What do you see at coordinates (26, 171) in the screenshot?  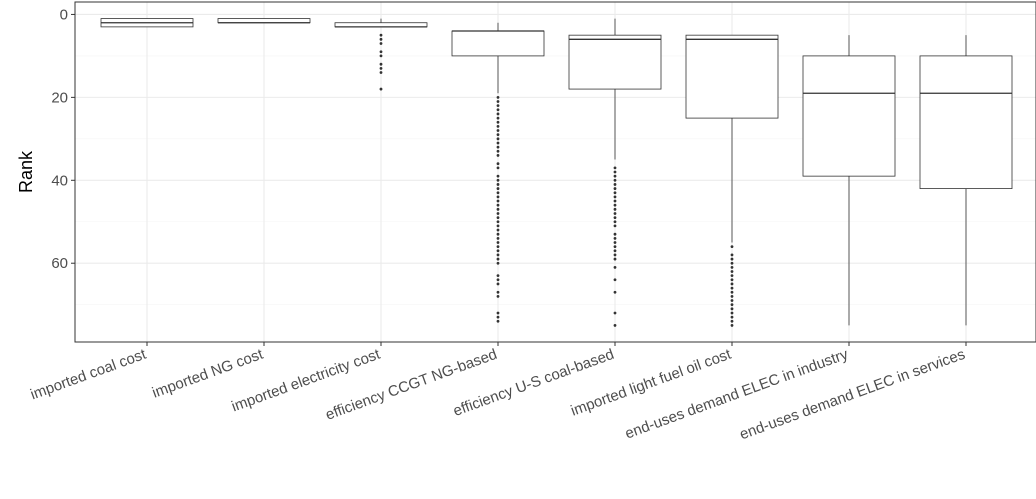 I see `y-axis-title: Rank` at bounding box center [26, 171].